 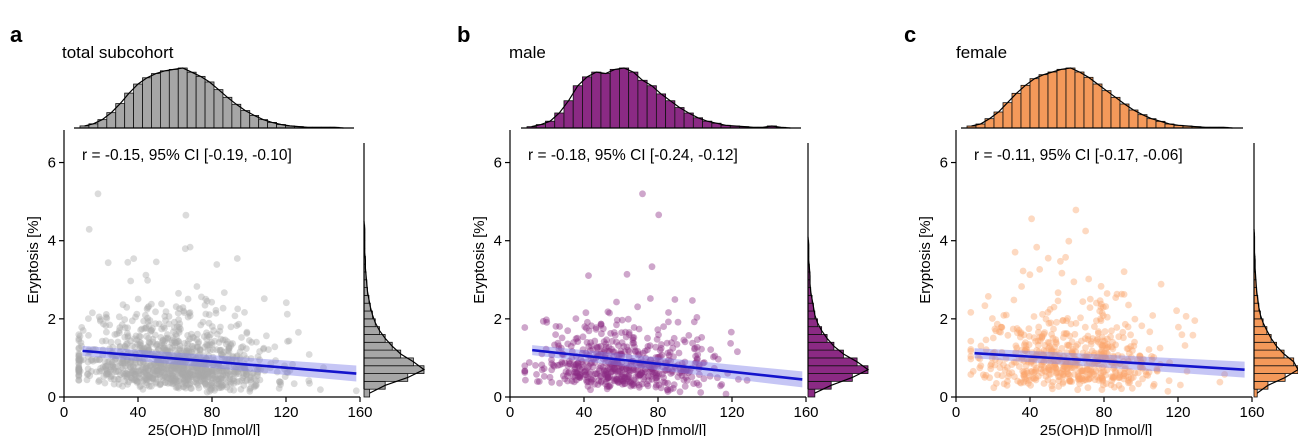 What do you see at coordinates (212, 412) in the screenshot?
I see `x-tick-label: 80` at bounding box center [212, 412].